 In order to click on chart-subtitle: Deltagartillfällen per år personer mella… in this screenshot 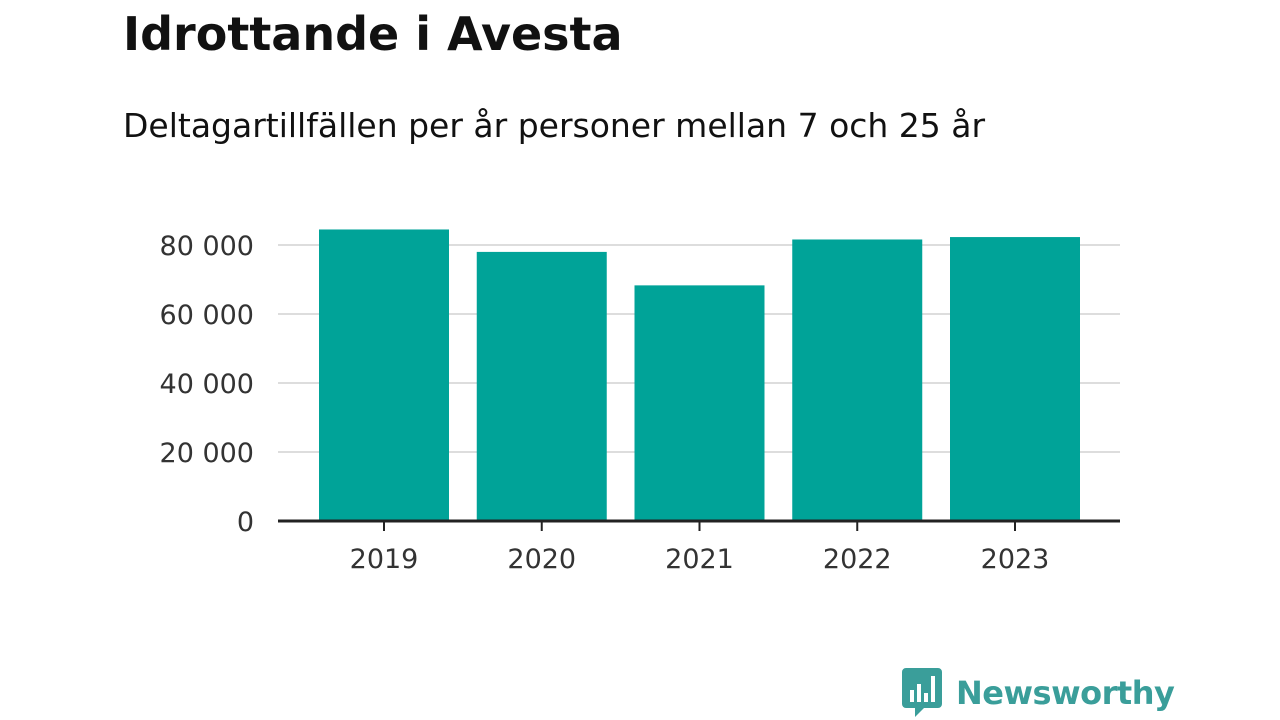, I will do `click(554, 125)`.